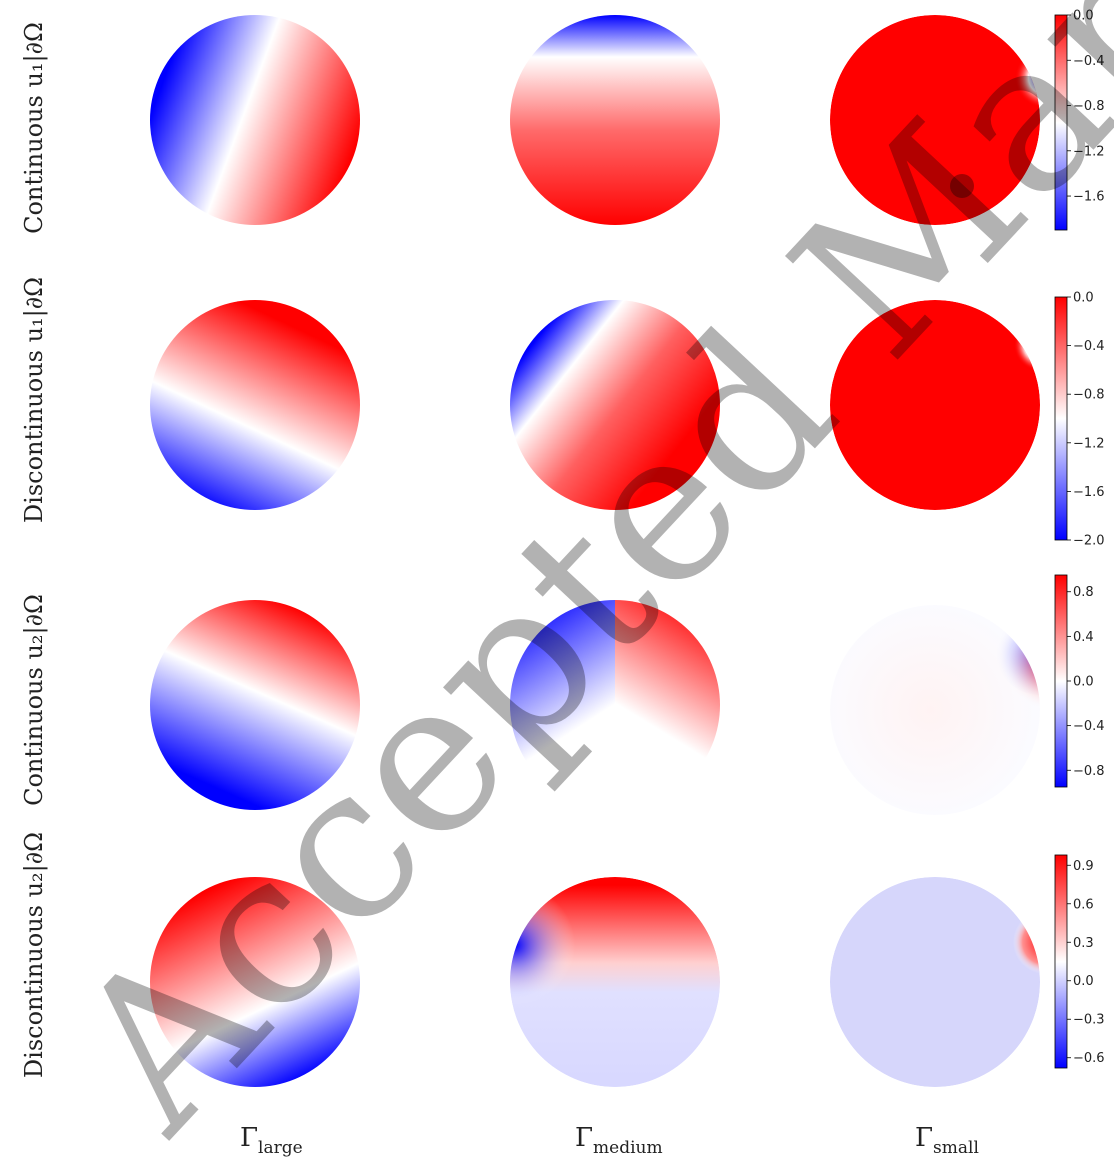 The image size is (1114, 1157). I want to click on disc-r2c1, so click(255, 405).